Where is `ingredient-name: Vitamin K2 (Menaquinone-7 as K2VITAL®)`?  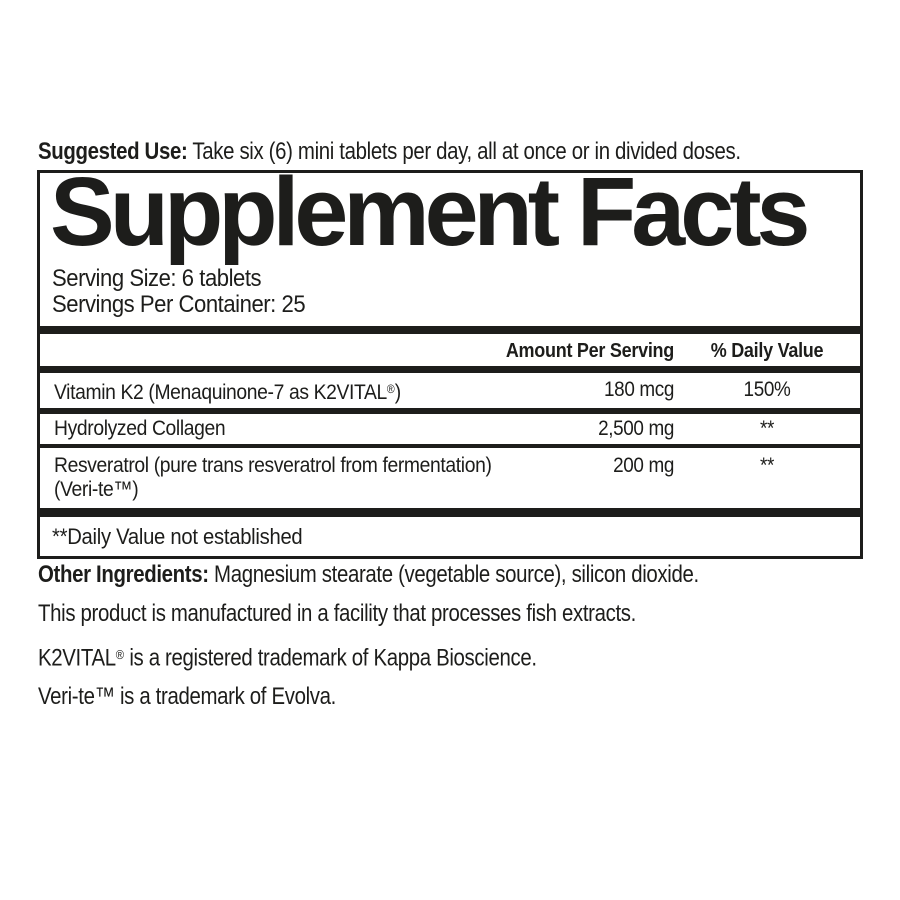 ingredient-name: Vitamin K2 (Menaquinone-7 as K2VITAL®) is located at coordinates (227, 391).